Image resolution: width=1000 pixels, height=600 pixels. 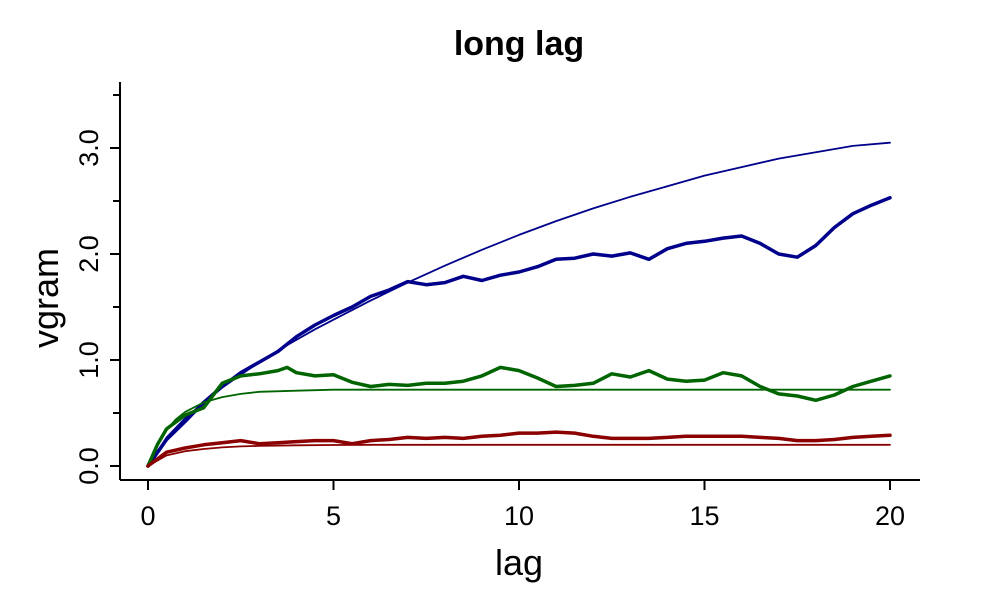 I want to click on x-axis-label: lag, so click(x=519, y=562).